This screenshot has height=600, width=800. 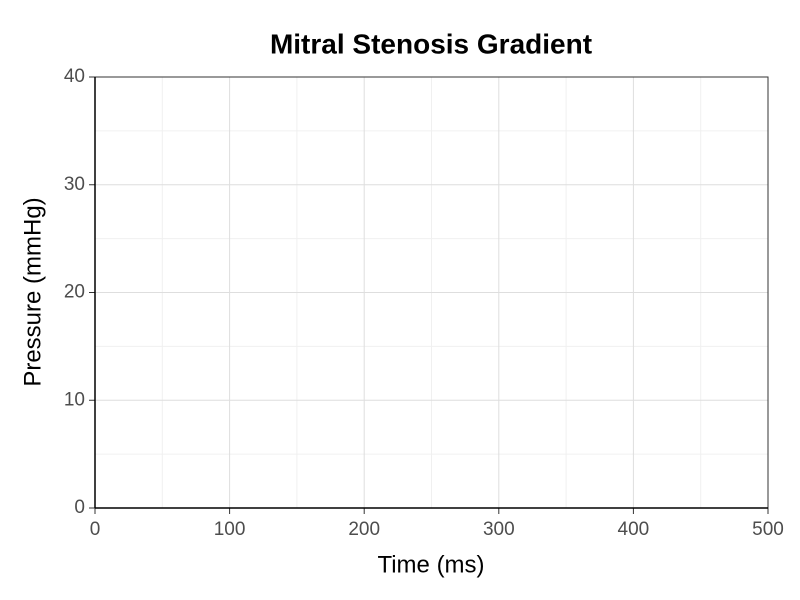 What do you see at coordinates (364, 529) in the screenshot?
I see `x-tick-label: 200` at bounding box center [364, 529].